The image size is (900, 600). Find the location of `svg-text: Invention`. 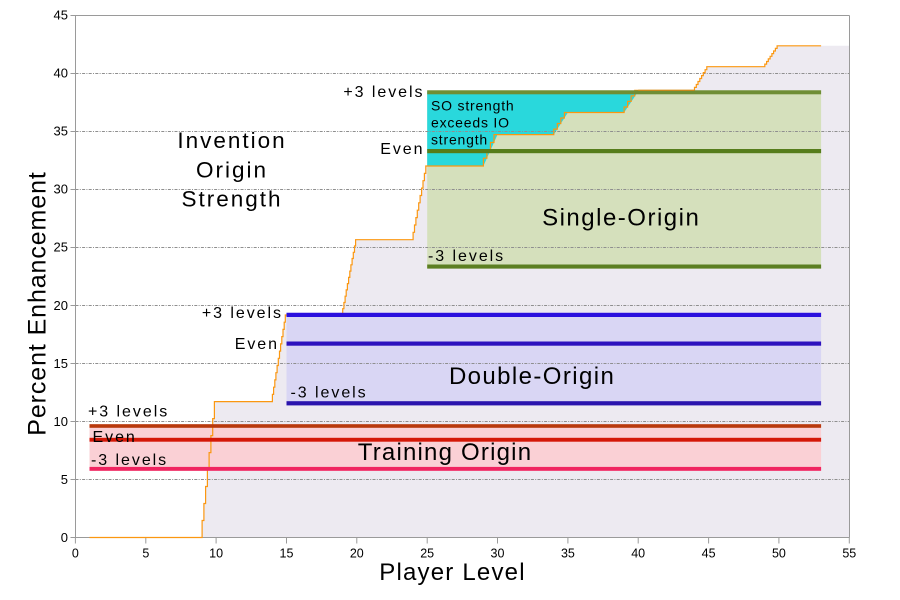

svg-text: Invention is located at coordinates (231, 140).